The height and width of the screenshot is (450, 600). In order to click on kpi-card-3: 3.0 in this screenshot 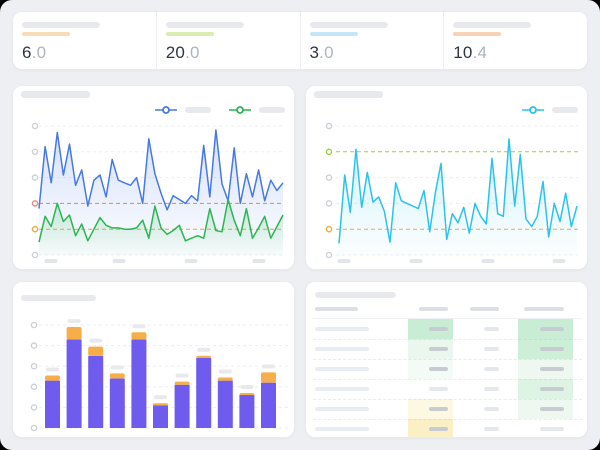, I will do `click(371, 40)`.